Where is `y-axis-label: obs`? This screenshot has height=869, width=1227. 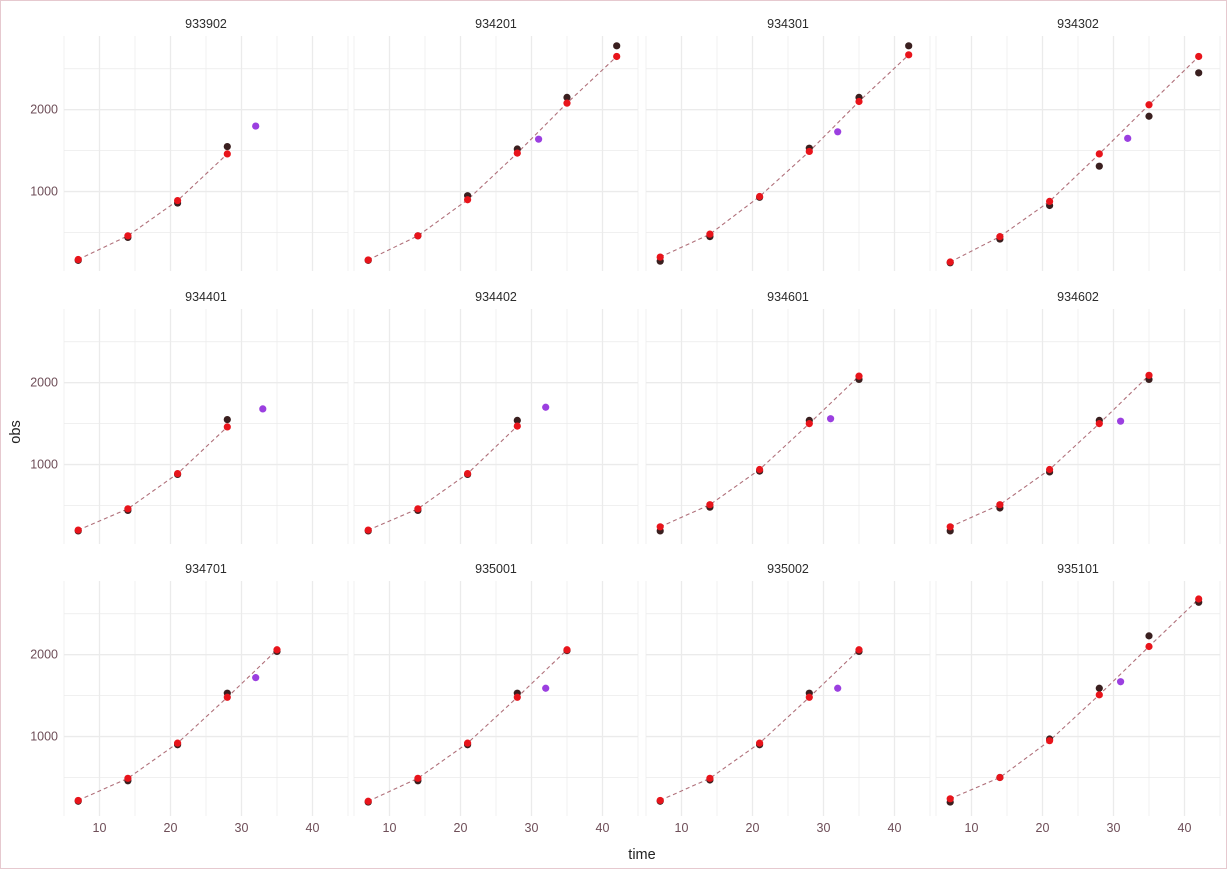 y-axis-label: obs is located at coordinates (16, 431).